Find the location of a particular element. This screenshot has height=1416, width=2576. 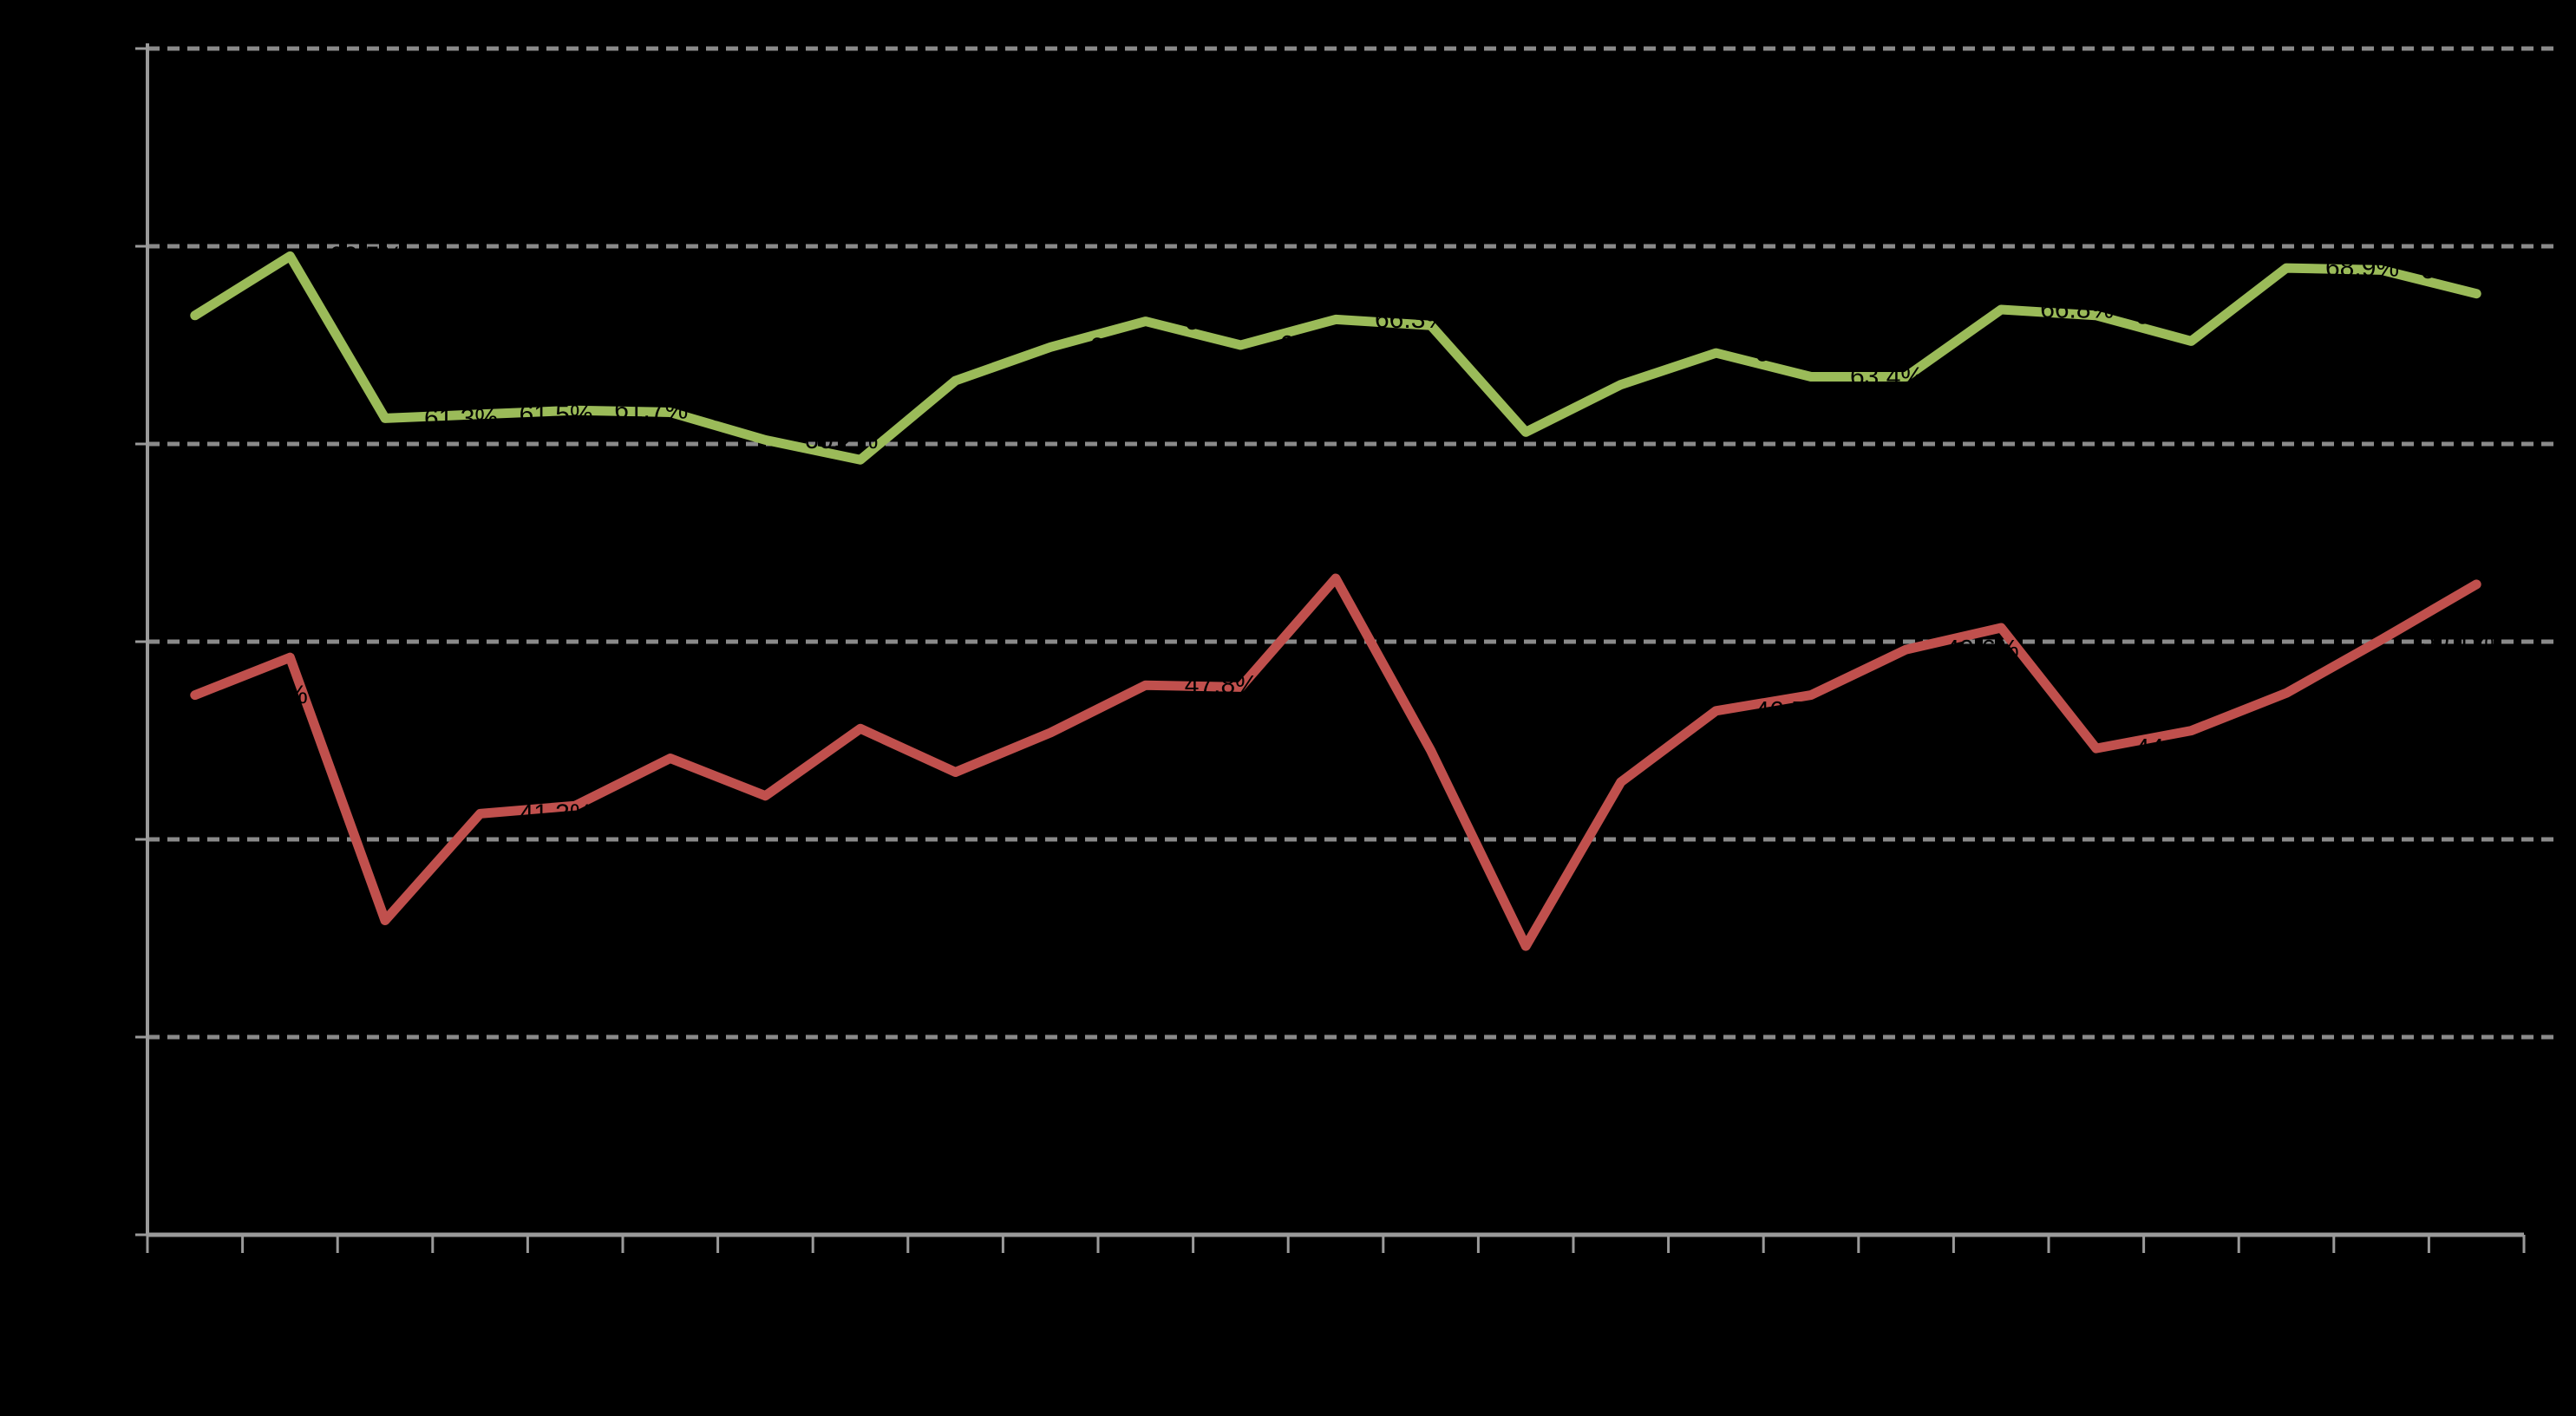

upper-green-series-data-label: 63.2% is located at coordinates (1032, 381).